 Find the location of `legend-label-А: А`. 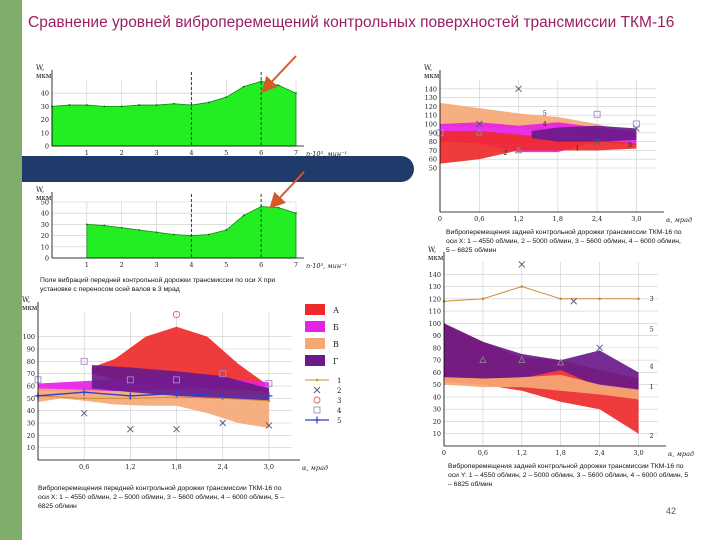

legend-label-А: А is located at coordinates (336, 310).